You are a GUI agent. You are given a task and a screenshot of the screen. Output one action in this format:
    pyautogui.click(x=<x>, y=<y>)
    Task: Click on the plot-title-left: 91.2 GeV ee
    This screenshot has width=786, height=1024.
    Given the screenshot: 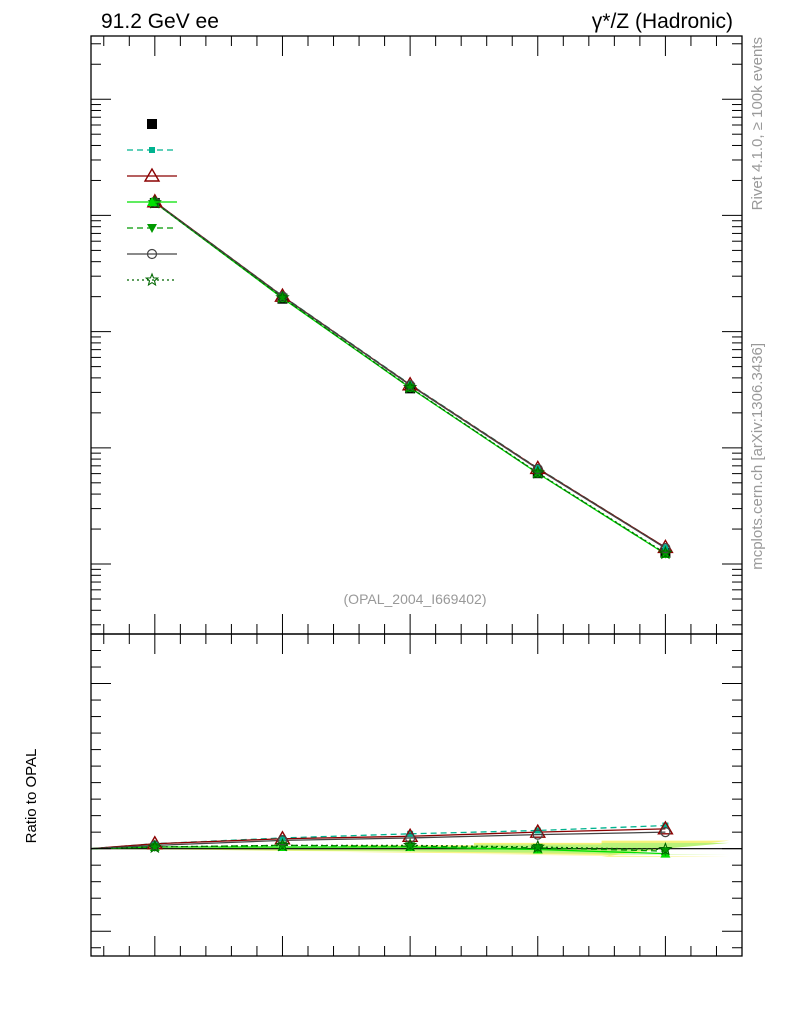 What is the action you would take?
    pyautogui.click(x=160, y=21)
    